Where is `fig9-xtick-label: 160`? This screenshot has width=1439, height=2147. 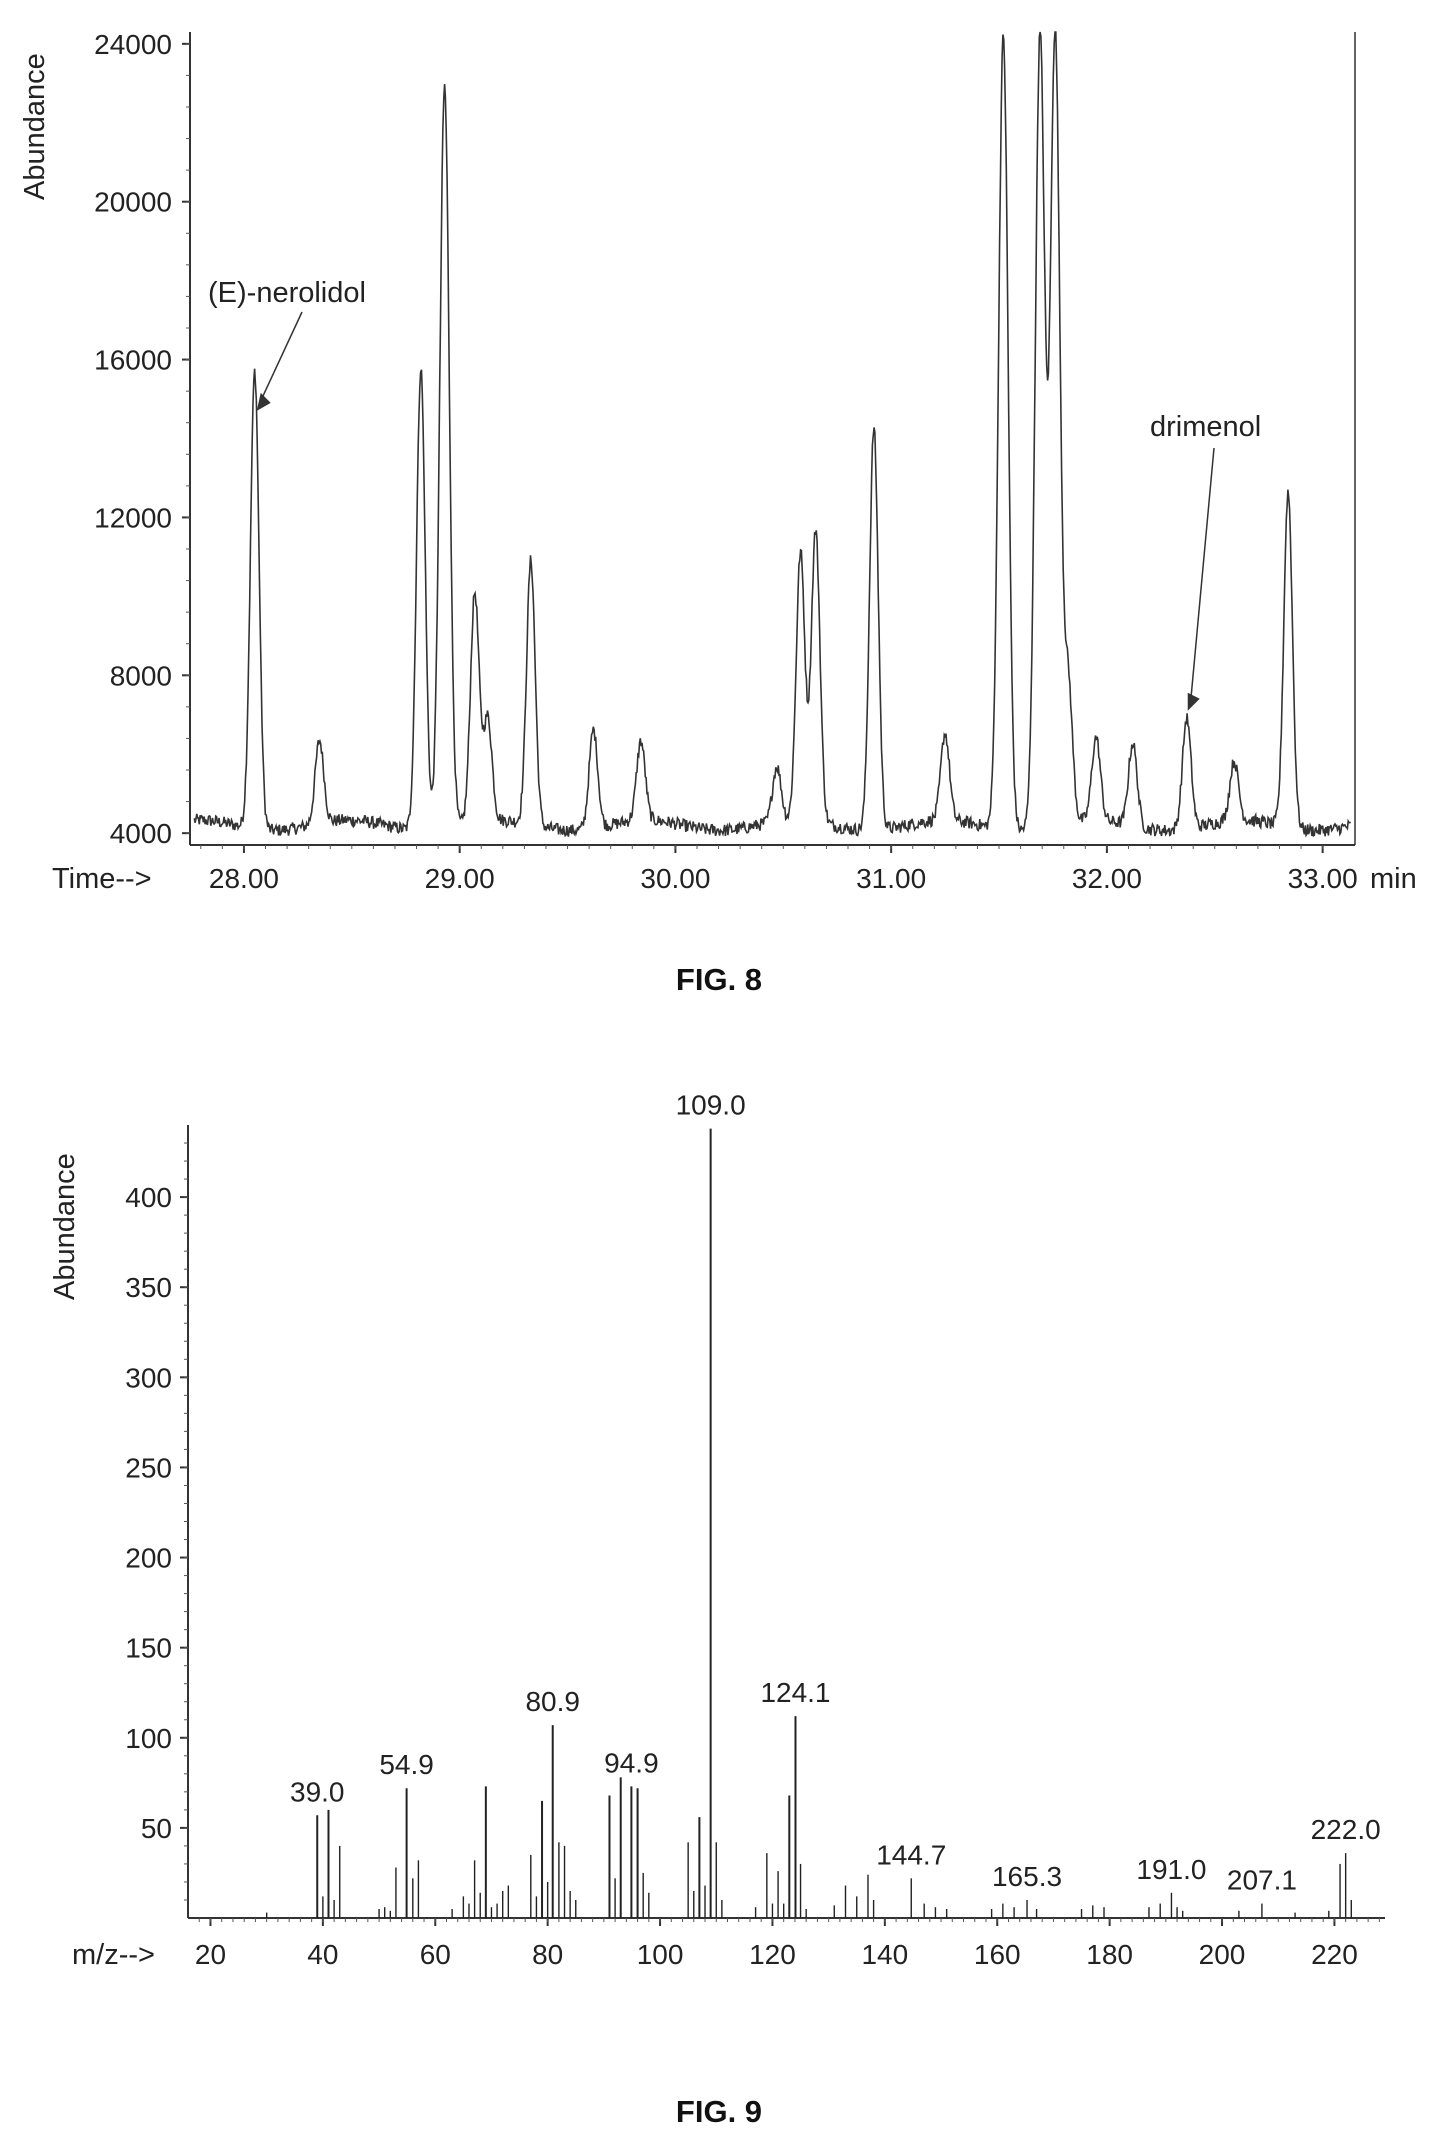
fig9-xtick-label: 160 is located at coordinates (997, 1954).